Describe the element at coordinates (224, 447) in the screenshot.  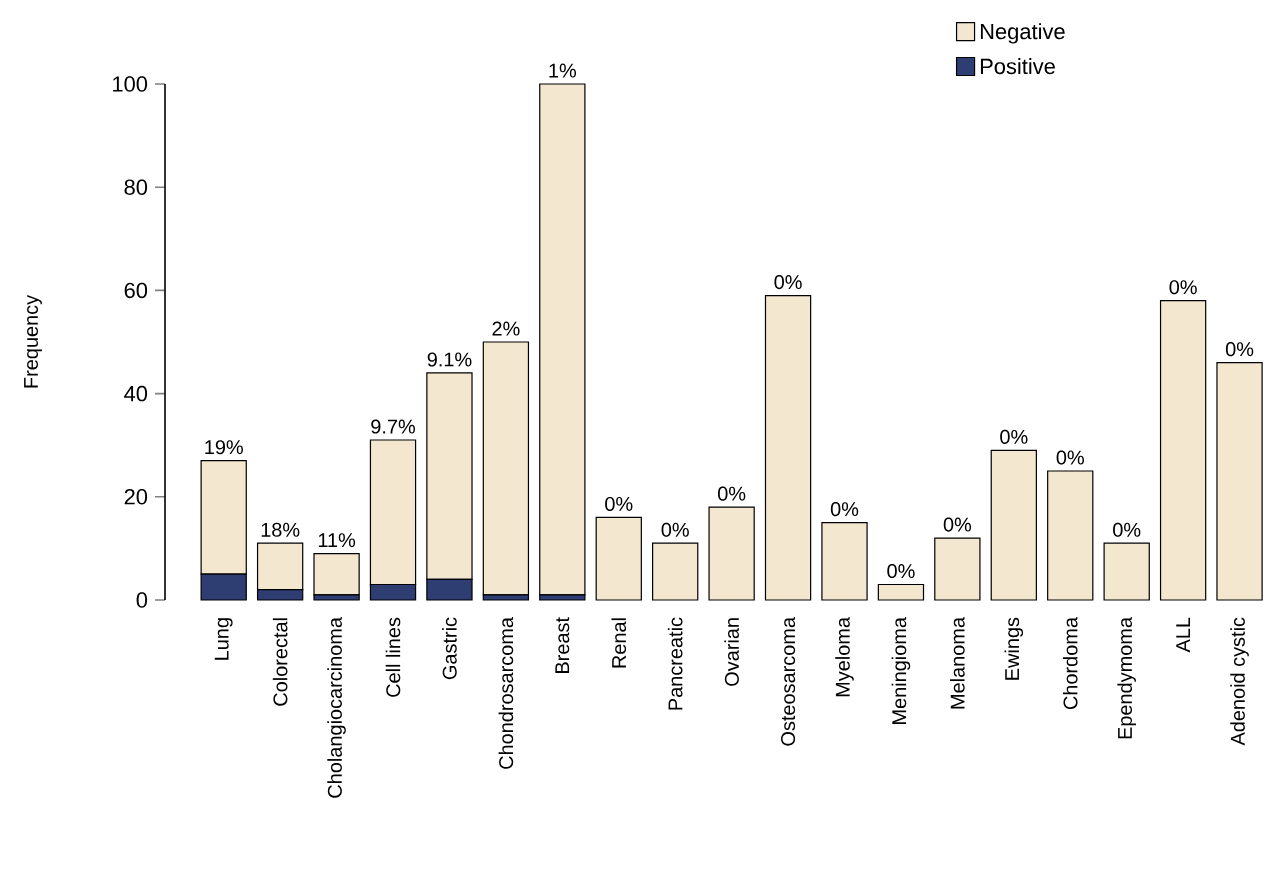
I see `annotation: 19%` at that location.